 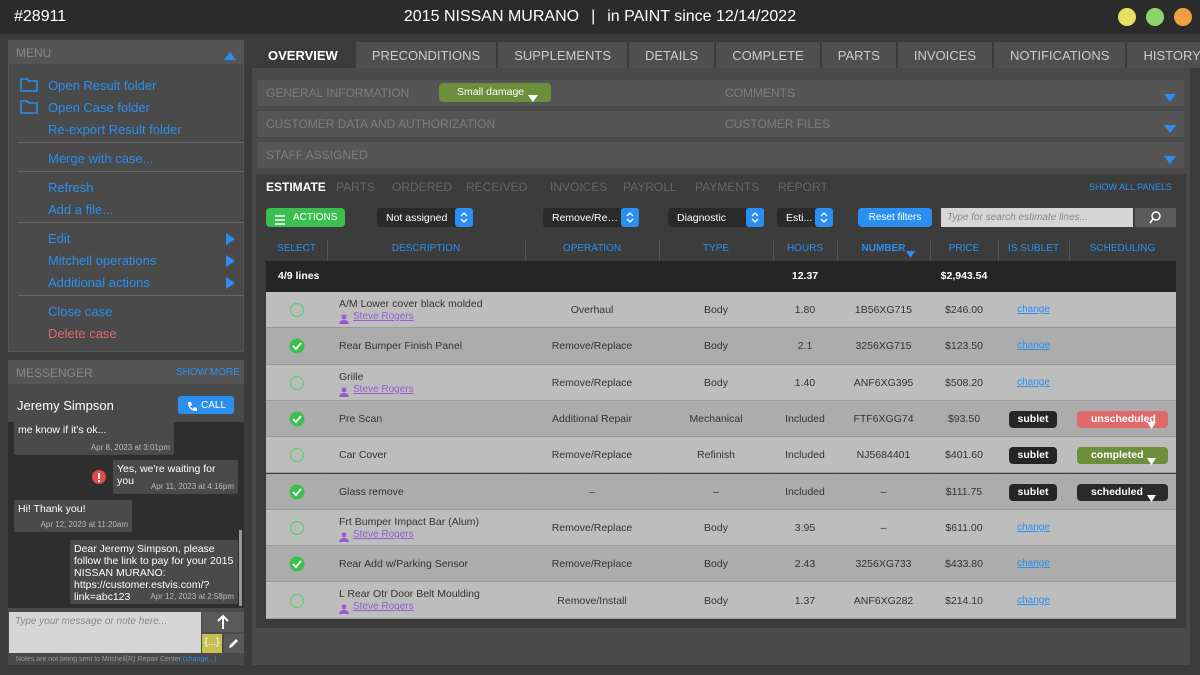 What do you see at coordinates (230, 56) in the screenshot?
I see `collapse-icon-svg` at bounding box center [230, 56].